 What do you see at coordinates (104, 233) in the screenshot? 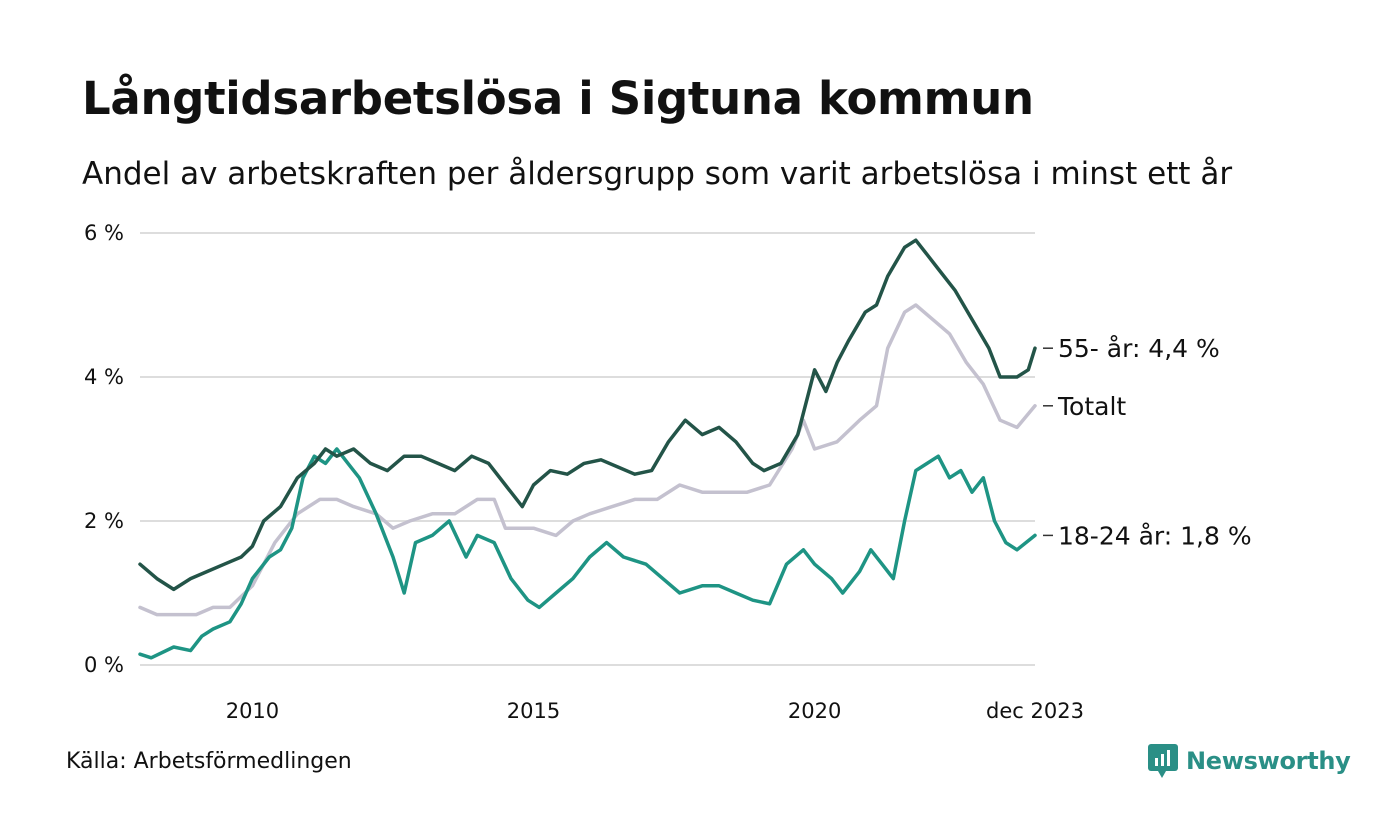
I see `y-tick-label: 6 %` at bounding box center [104, 233].